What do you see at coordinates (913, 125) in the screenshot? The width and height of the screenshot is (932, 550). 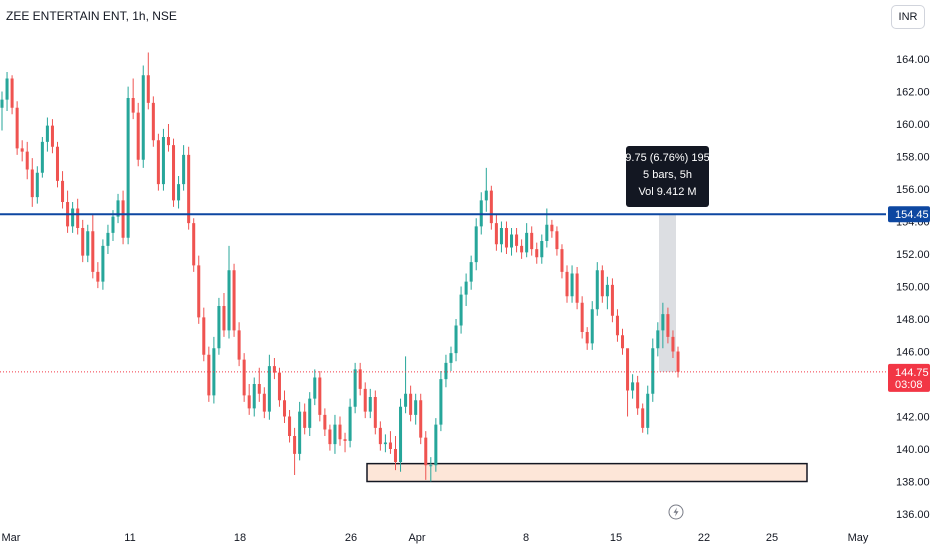 I see `y-tick-label: 160.00` at bounding box center [913, 125].